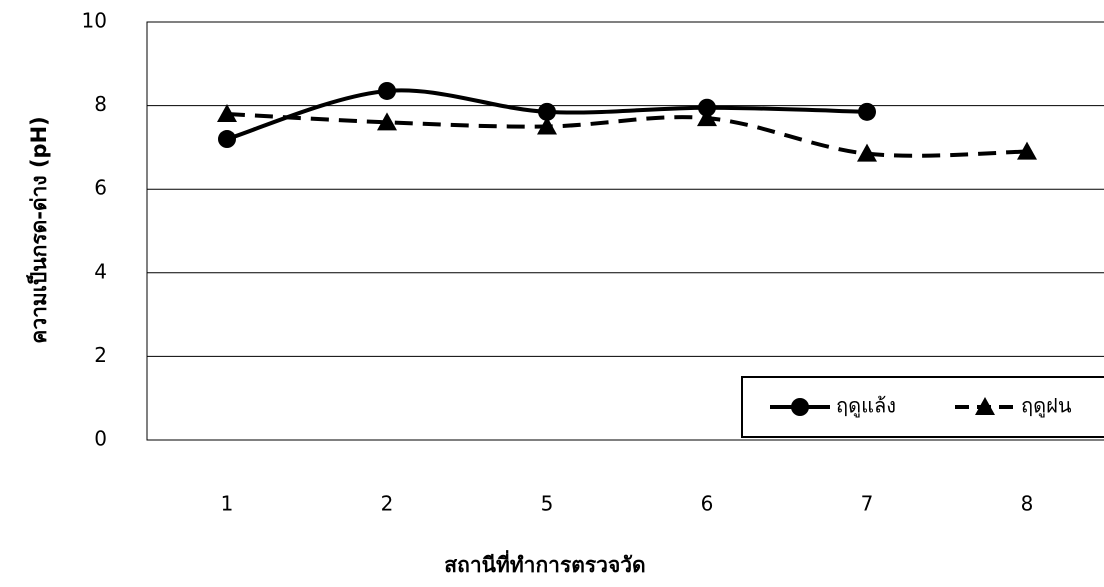  What do you see at coordinates (866, 406) in the screenshot?
I see `legend-label: ฤดูแล้ง` at bounding box center [866, 406].